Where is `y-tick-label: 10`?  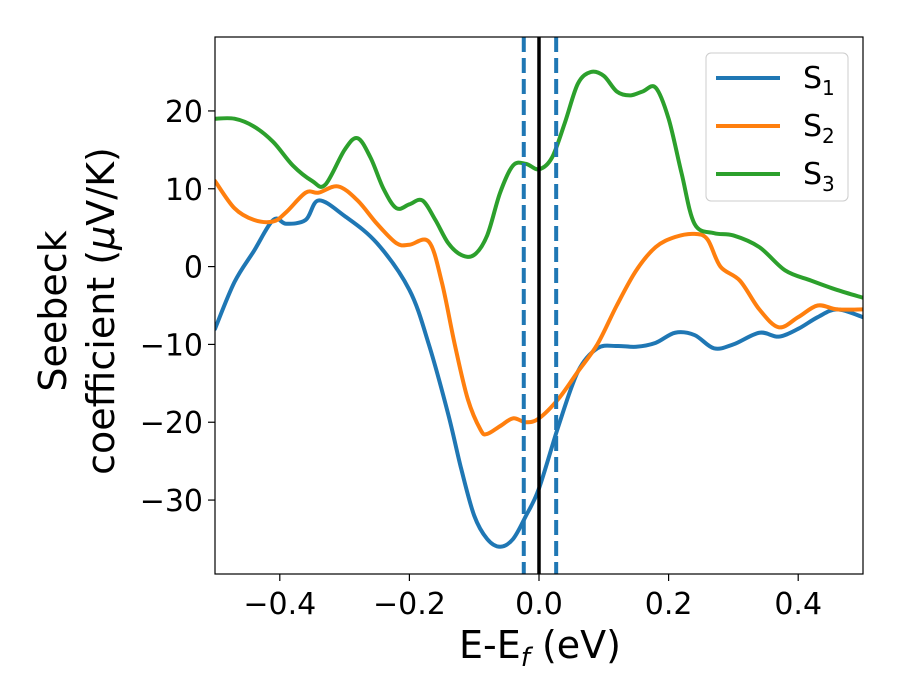
y-tick-label: 10 is located at coordinates (184, 190).